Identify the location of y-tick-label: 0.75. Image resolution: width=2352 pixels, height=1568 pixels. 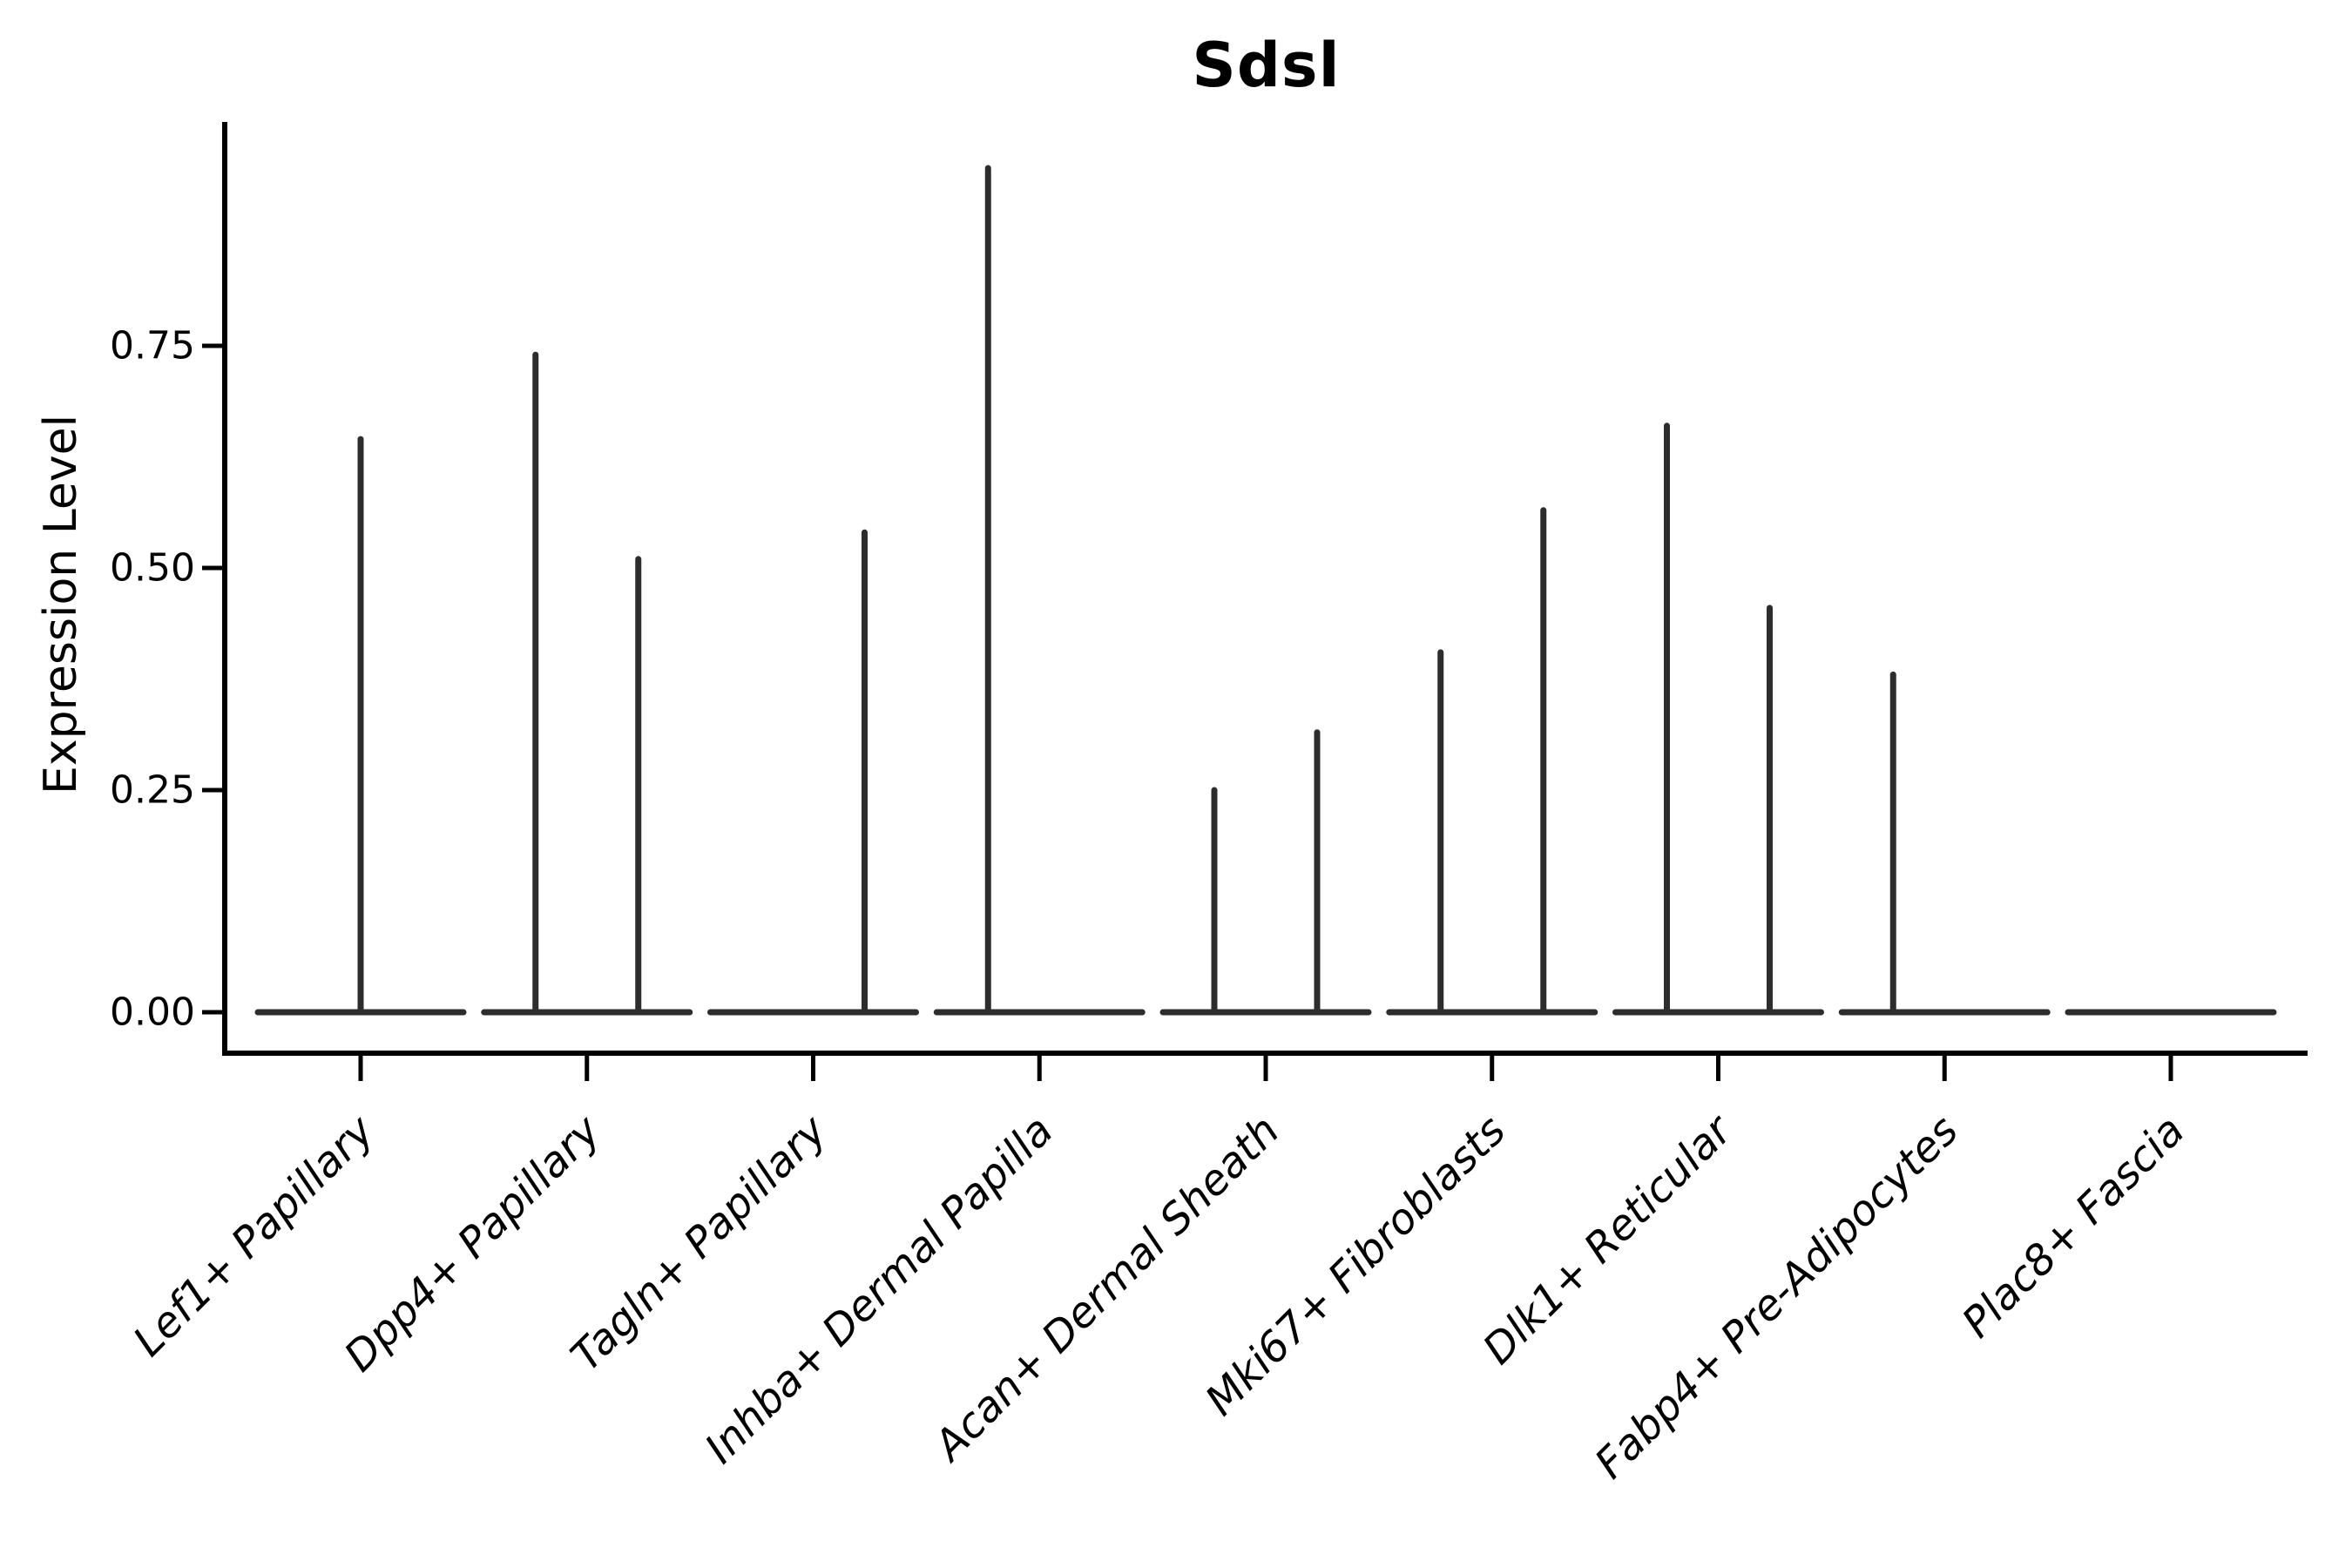
(152, 346).